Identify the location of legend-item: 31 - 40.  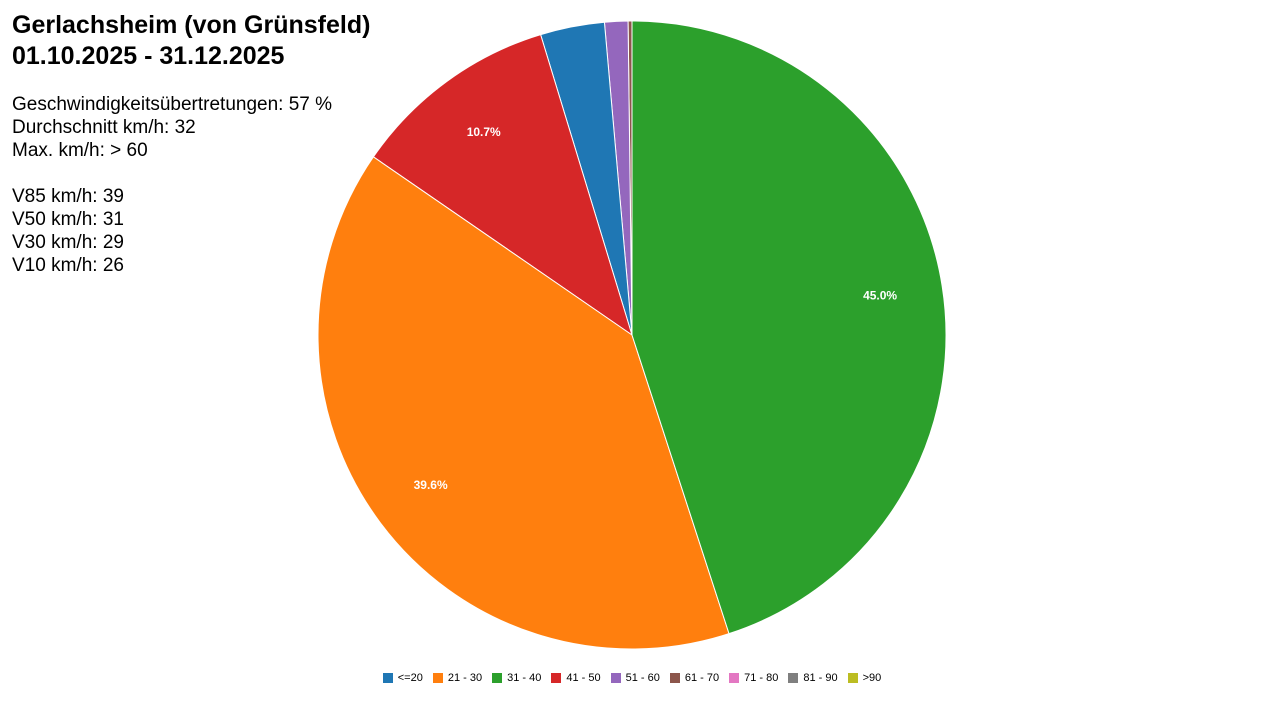
(516, 678).